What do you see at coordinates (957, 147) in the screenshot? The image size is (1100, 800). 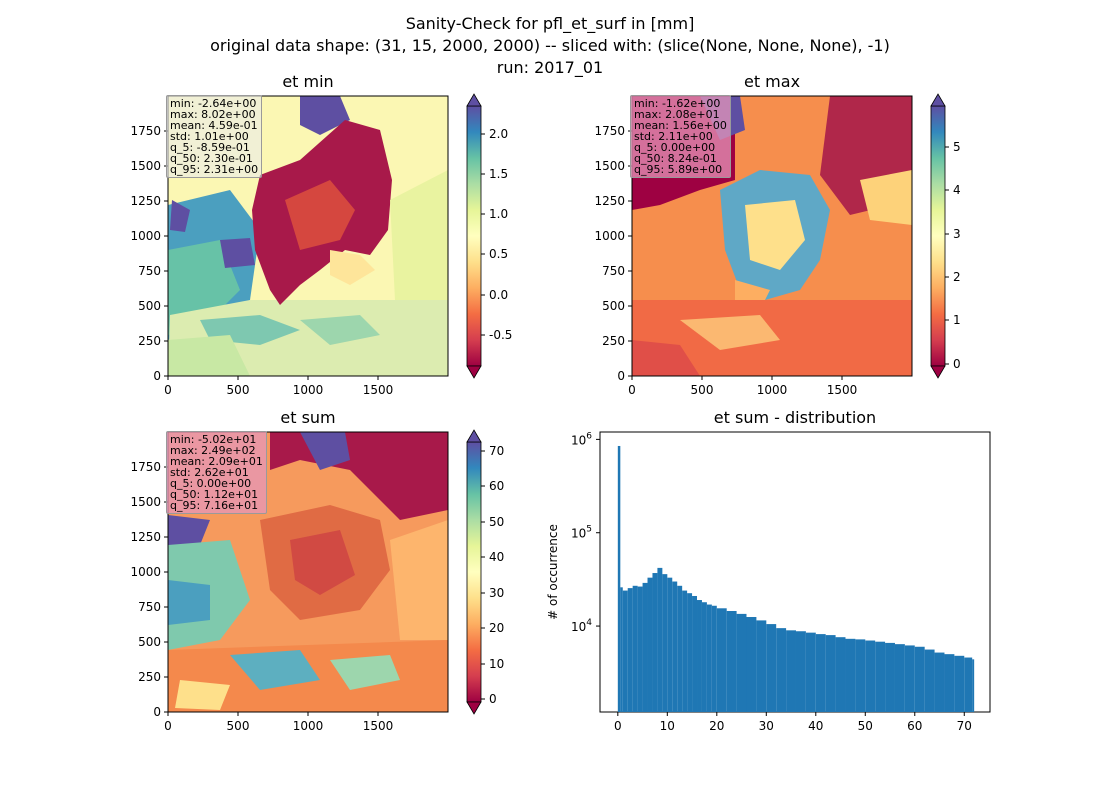 I see `colorbar-tick-label: 5` at bounding box center [957, 147].